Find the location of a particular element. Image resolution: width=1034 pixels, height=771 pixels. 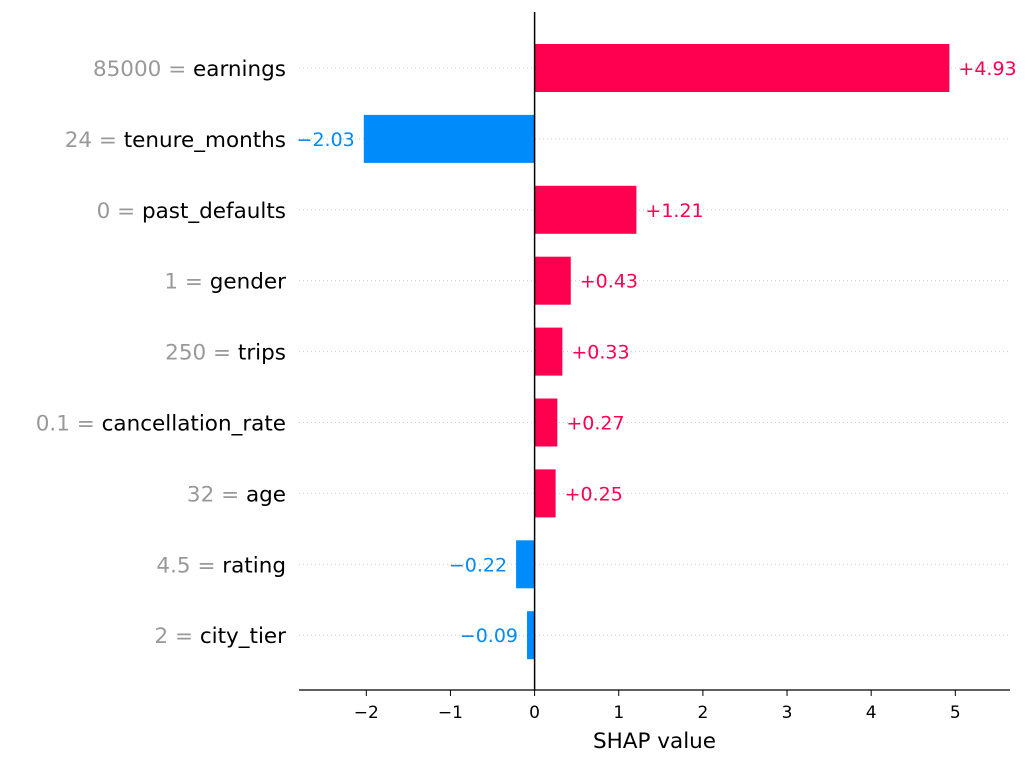

value-label-age: +0.25 is located at coordinates (594, 494).